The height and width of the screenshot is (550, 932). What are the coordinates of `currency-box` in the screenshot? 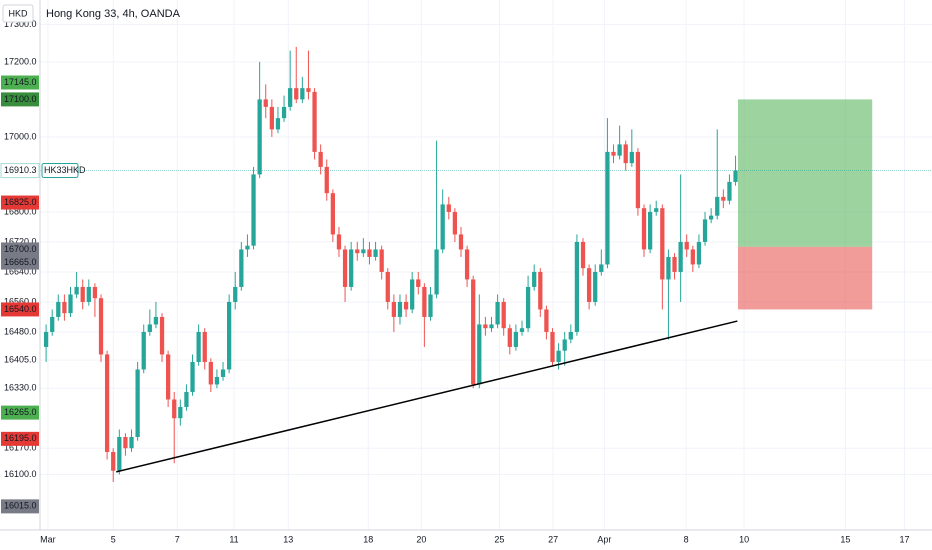 It's located at (18, 13).